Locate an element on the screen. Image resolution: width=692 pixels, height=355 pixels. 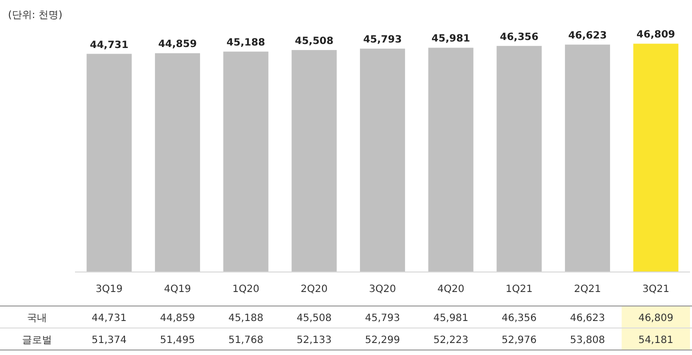
text: 52,299 is located at coordinates (382, 340).